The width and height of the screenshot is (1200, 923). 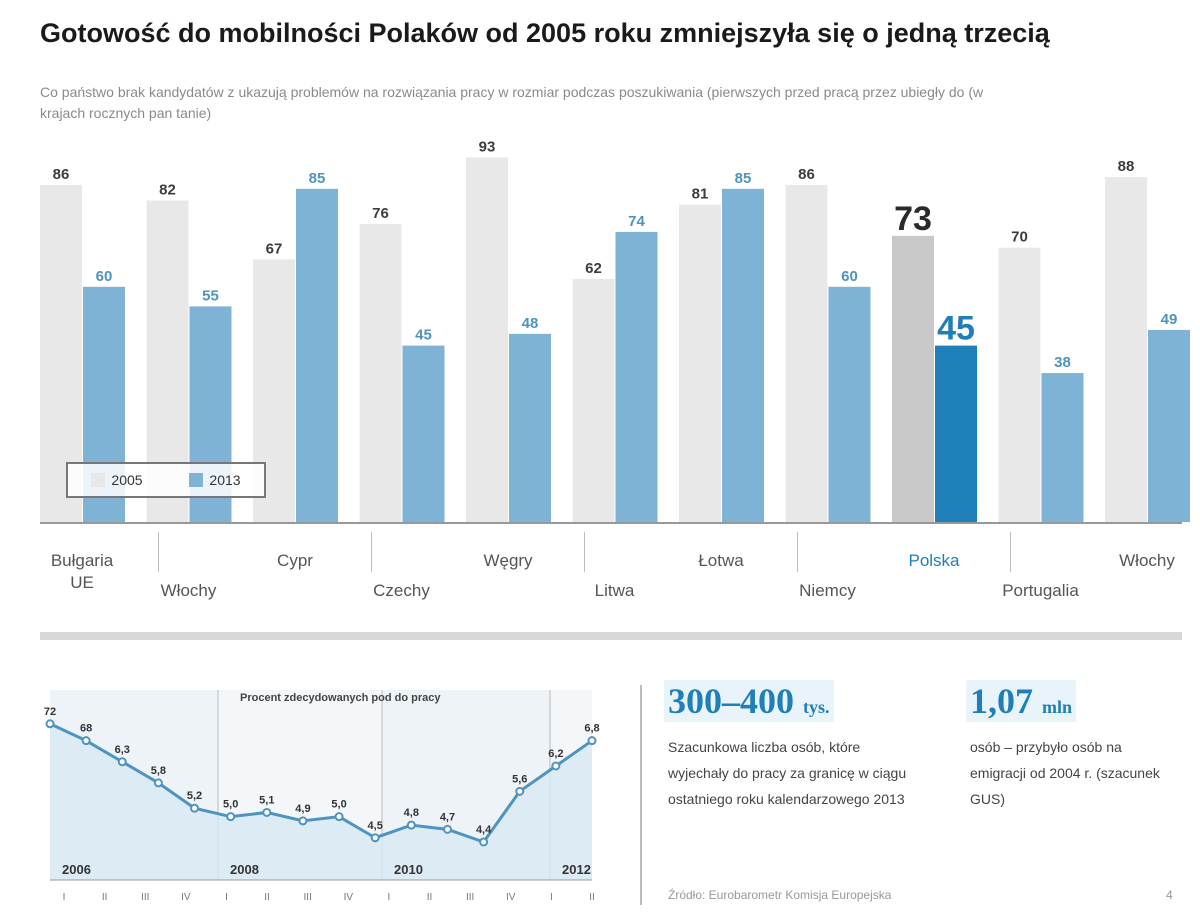 I want to click on category-label: Portugalia, so click(x=1040, y=590).